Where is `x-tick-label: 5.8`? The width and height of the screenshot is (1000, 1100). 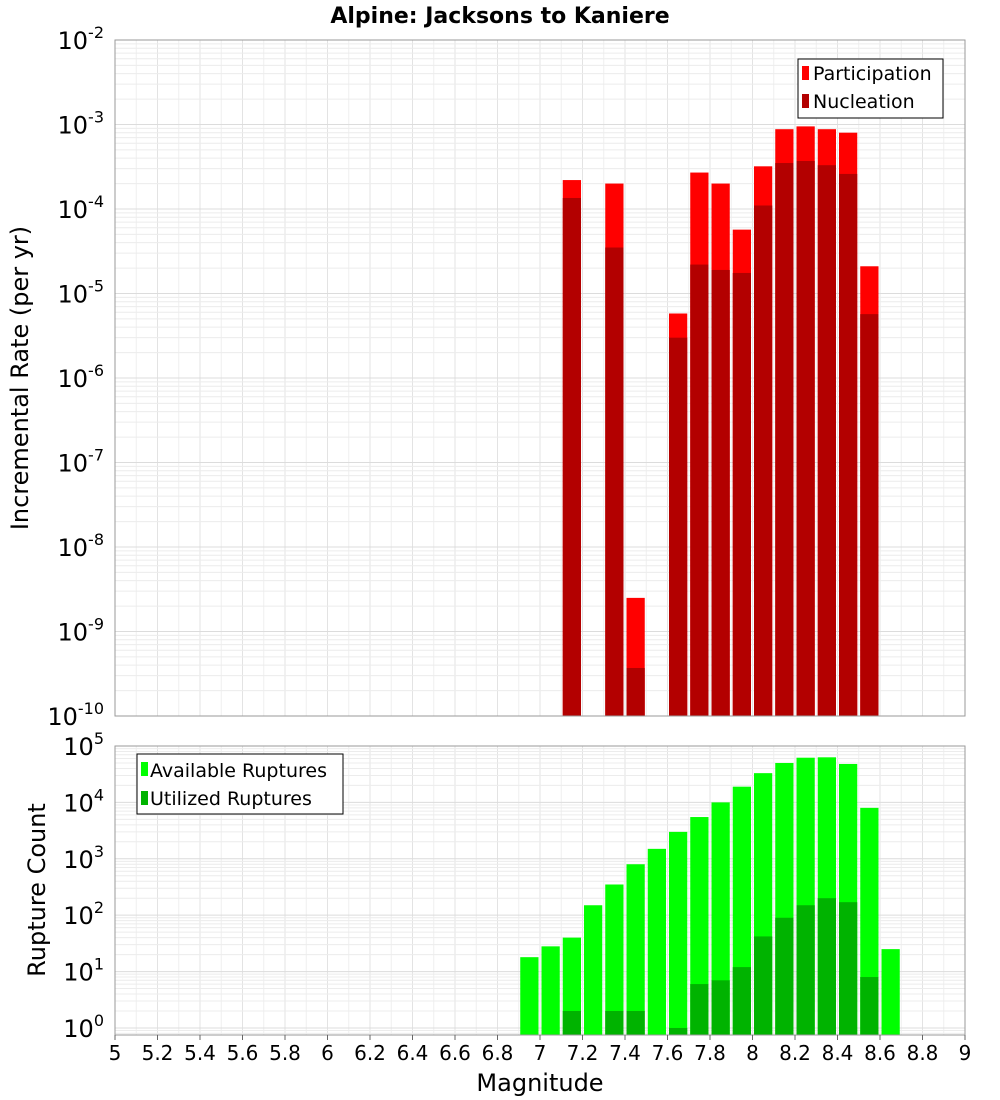
x-tick-label: 5.8 is located at coordinates (285, 1053).